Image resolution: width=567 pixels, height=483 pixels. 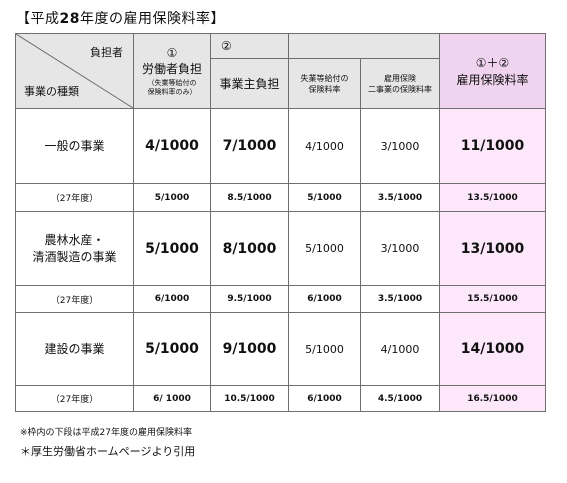 What do you see at coordinates (51, 91) in the screenshot?
I see `corner-label-business-type: 事業の種類` at bounding box center [51, 91].